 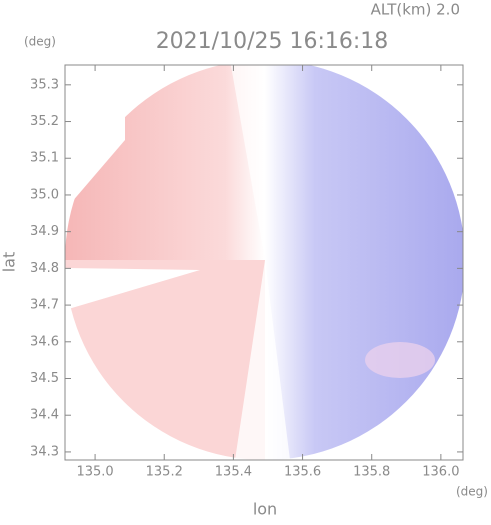 What do you see at coordinates (94, 472) in the screenshot?
I see `x-tick-label: 135.0` at bounding box center [94, 472].